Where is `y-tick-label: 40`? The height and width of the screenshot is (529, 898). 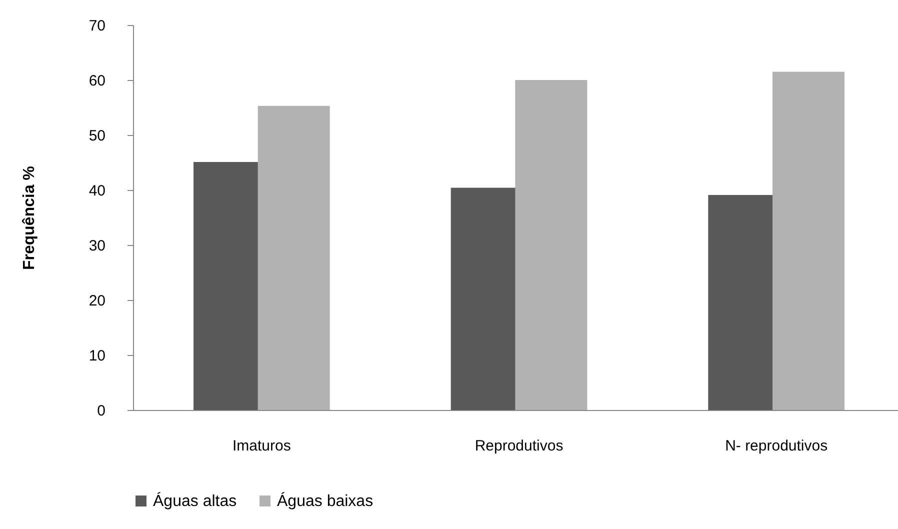 y-tick-label: 40 is located at coordinates (97, 191).